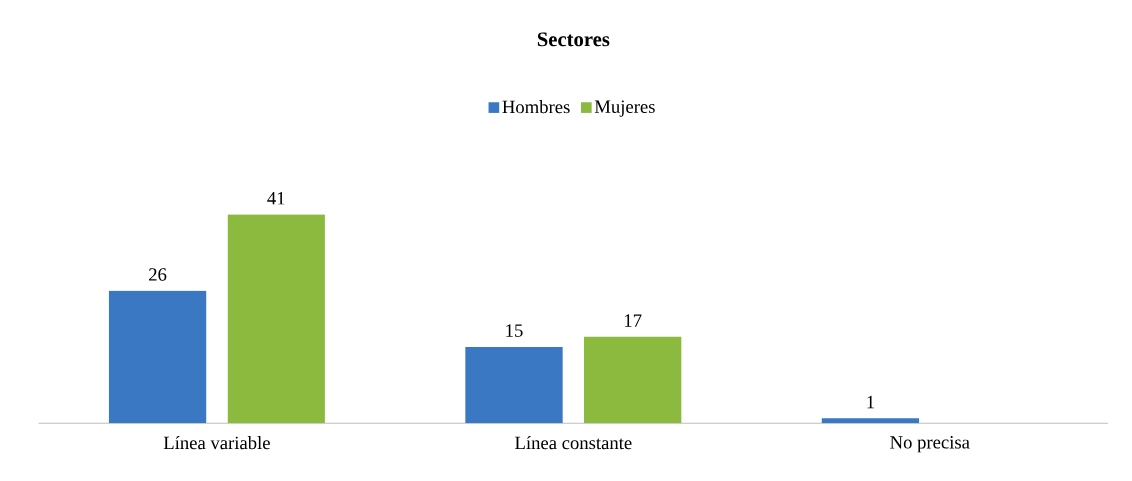 The image size is (1132, 481). What do you see at coordinates (573, 39) in the screenshot?
I see `chart-title: Sectores` at bounding box center [573, 39].